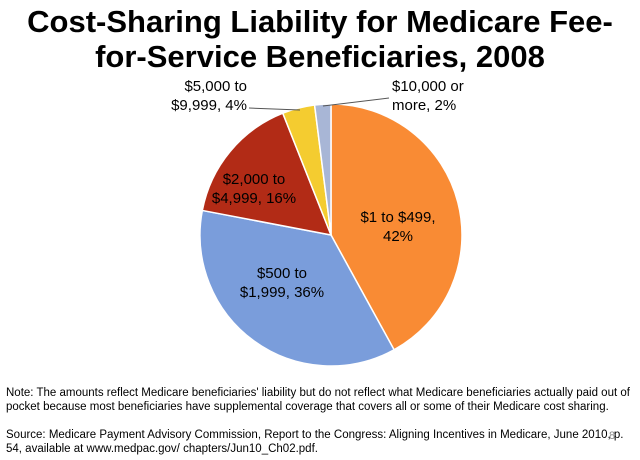  Describe the element at coordinates (428, 96) in the screenshot. I see `slice-label: $10,000 or more, 2%` at that location.